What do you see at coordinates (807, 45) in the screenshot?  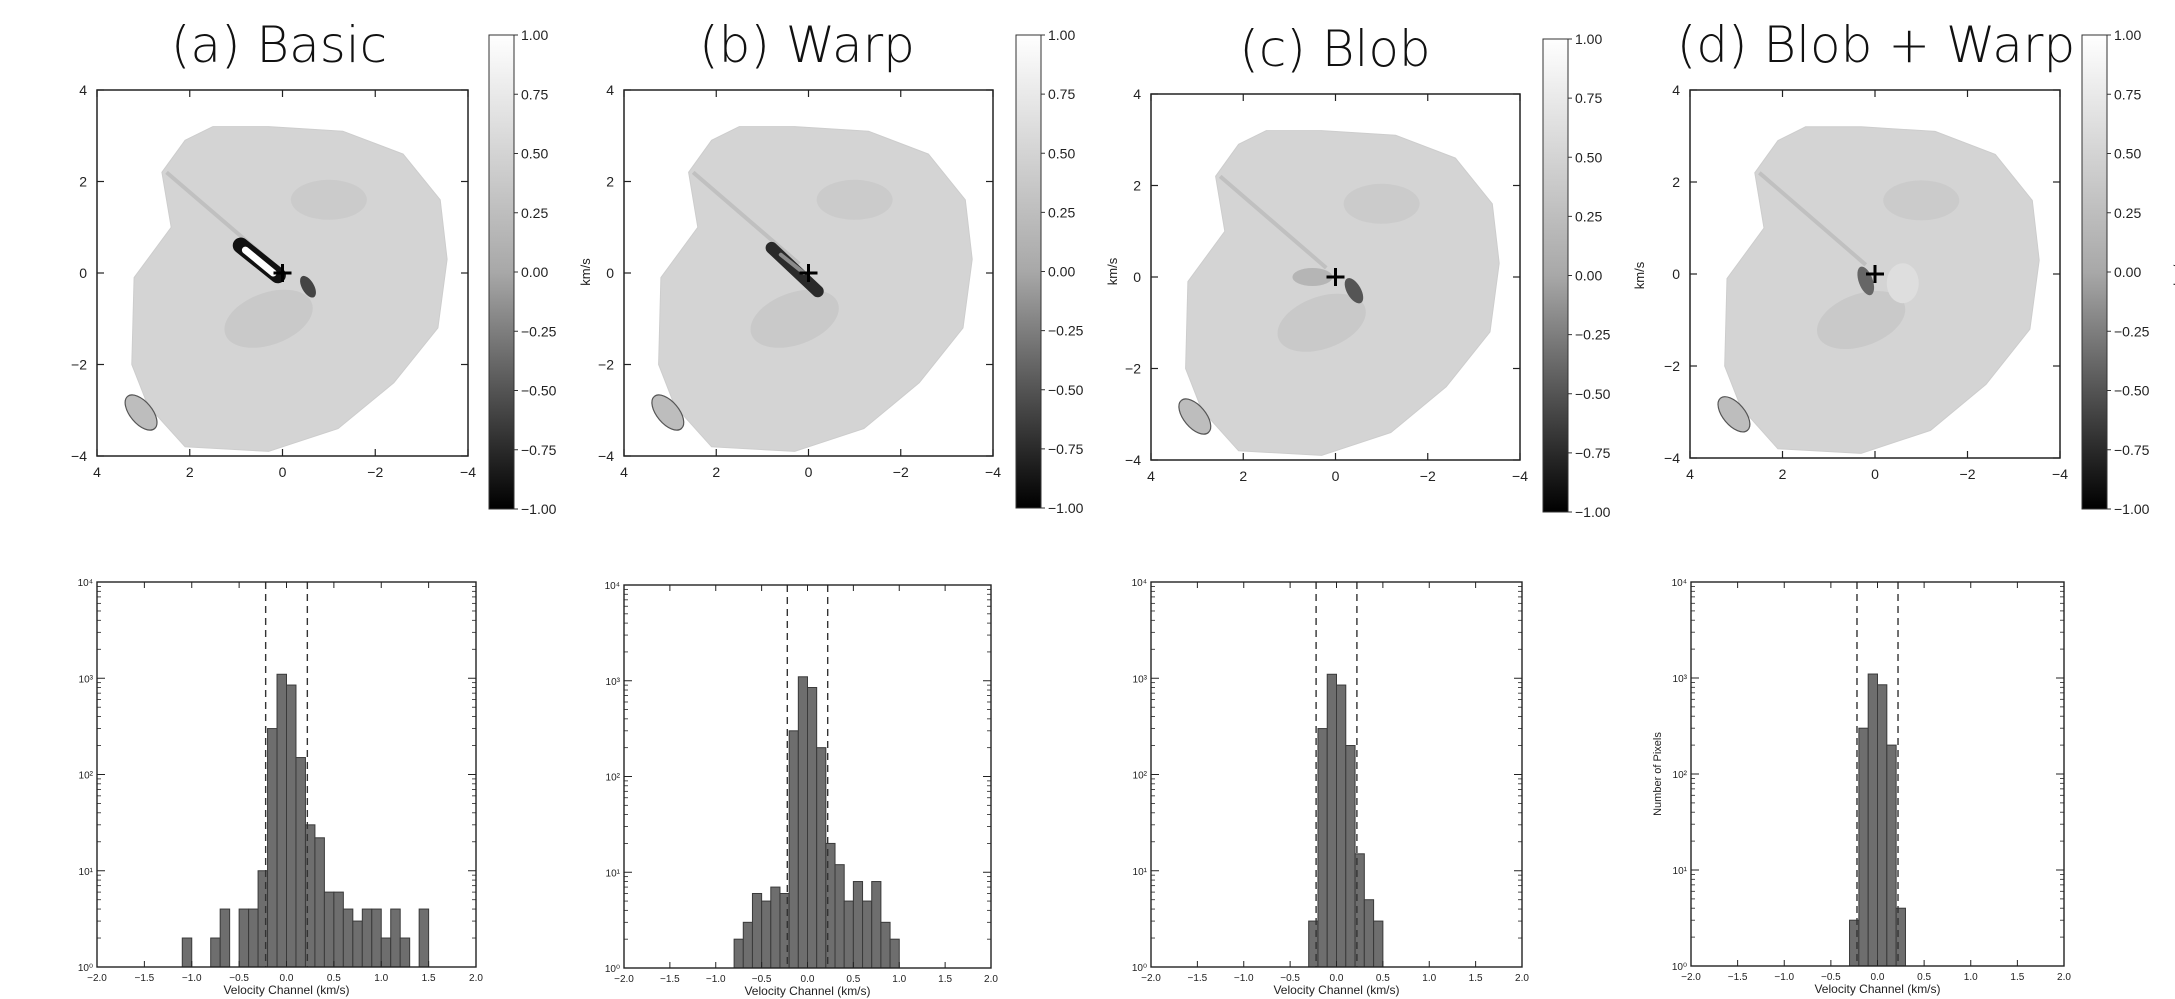 I see `panel-title-b: (b) Warp` at bounding box center [807, 45].